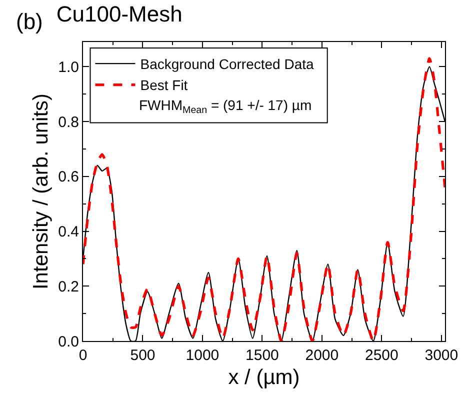 The image size is (470, 401). Describe the element at coordinates (143, 355) in the screenshot. I see `x-tick-label: 500` at that location.